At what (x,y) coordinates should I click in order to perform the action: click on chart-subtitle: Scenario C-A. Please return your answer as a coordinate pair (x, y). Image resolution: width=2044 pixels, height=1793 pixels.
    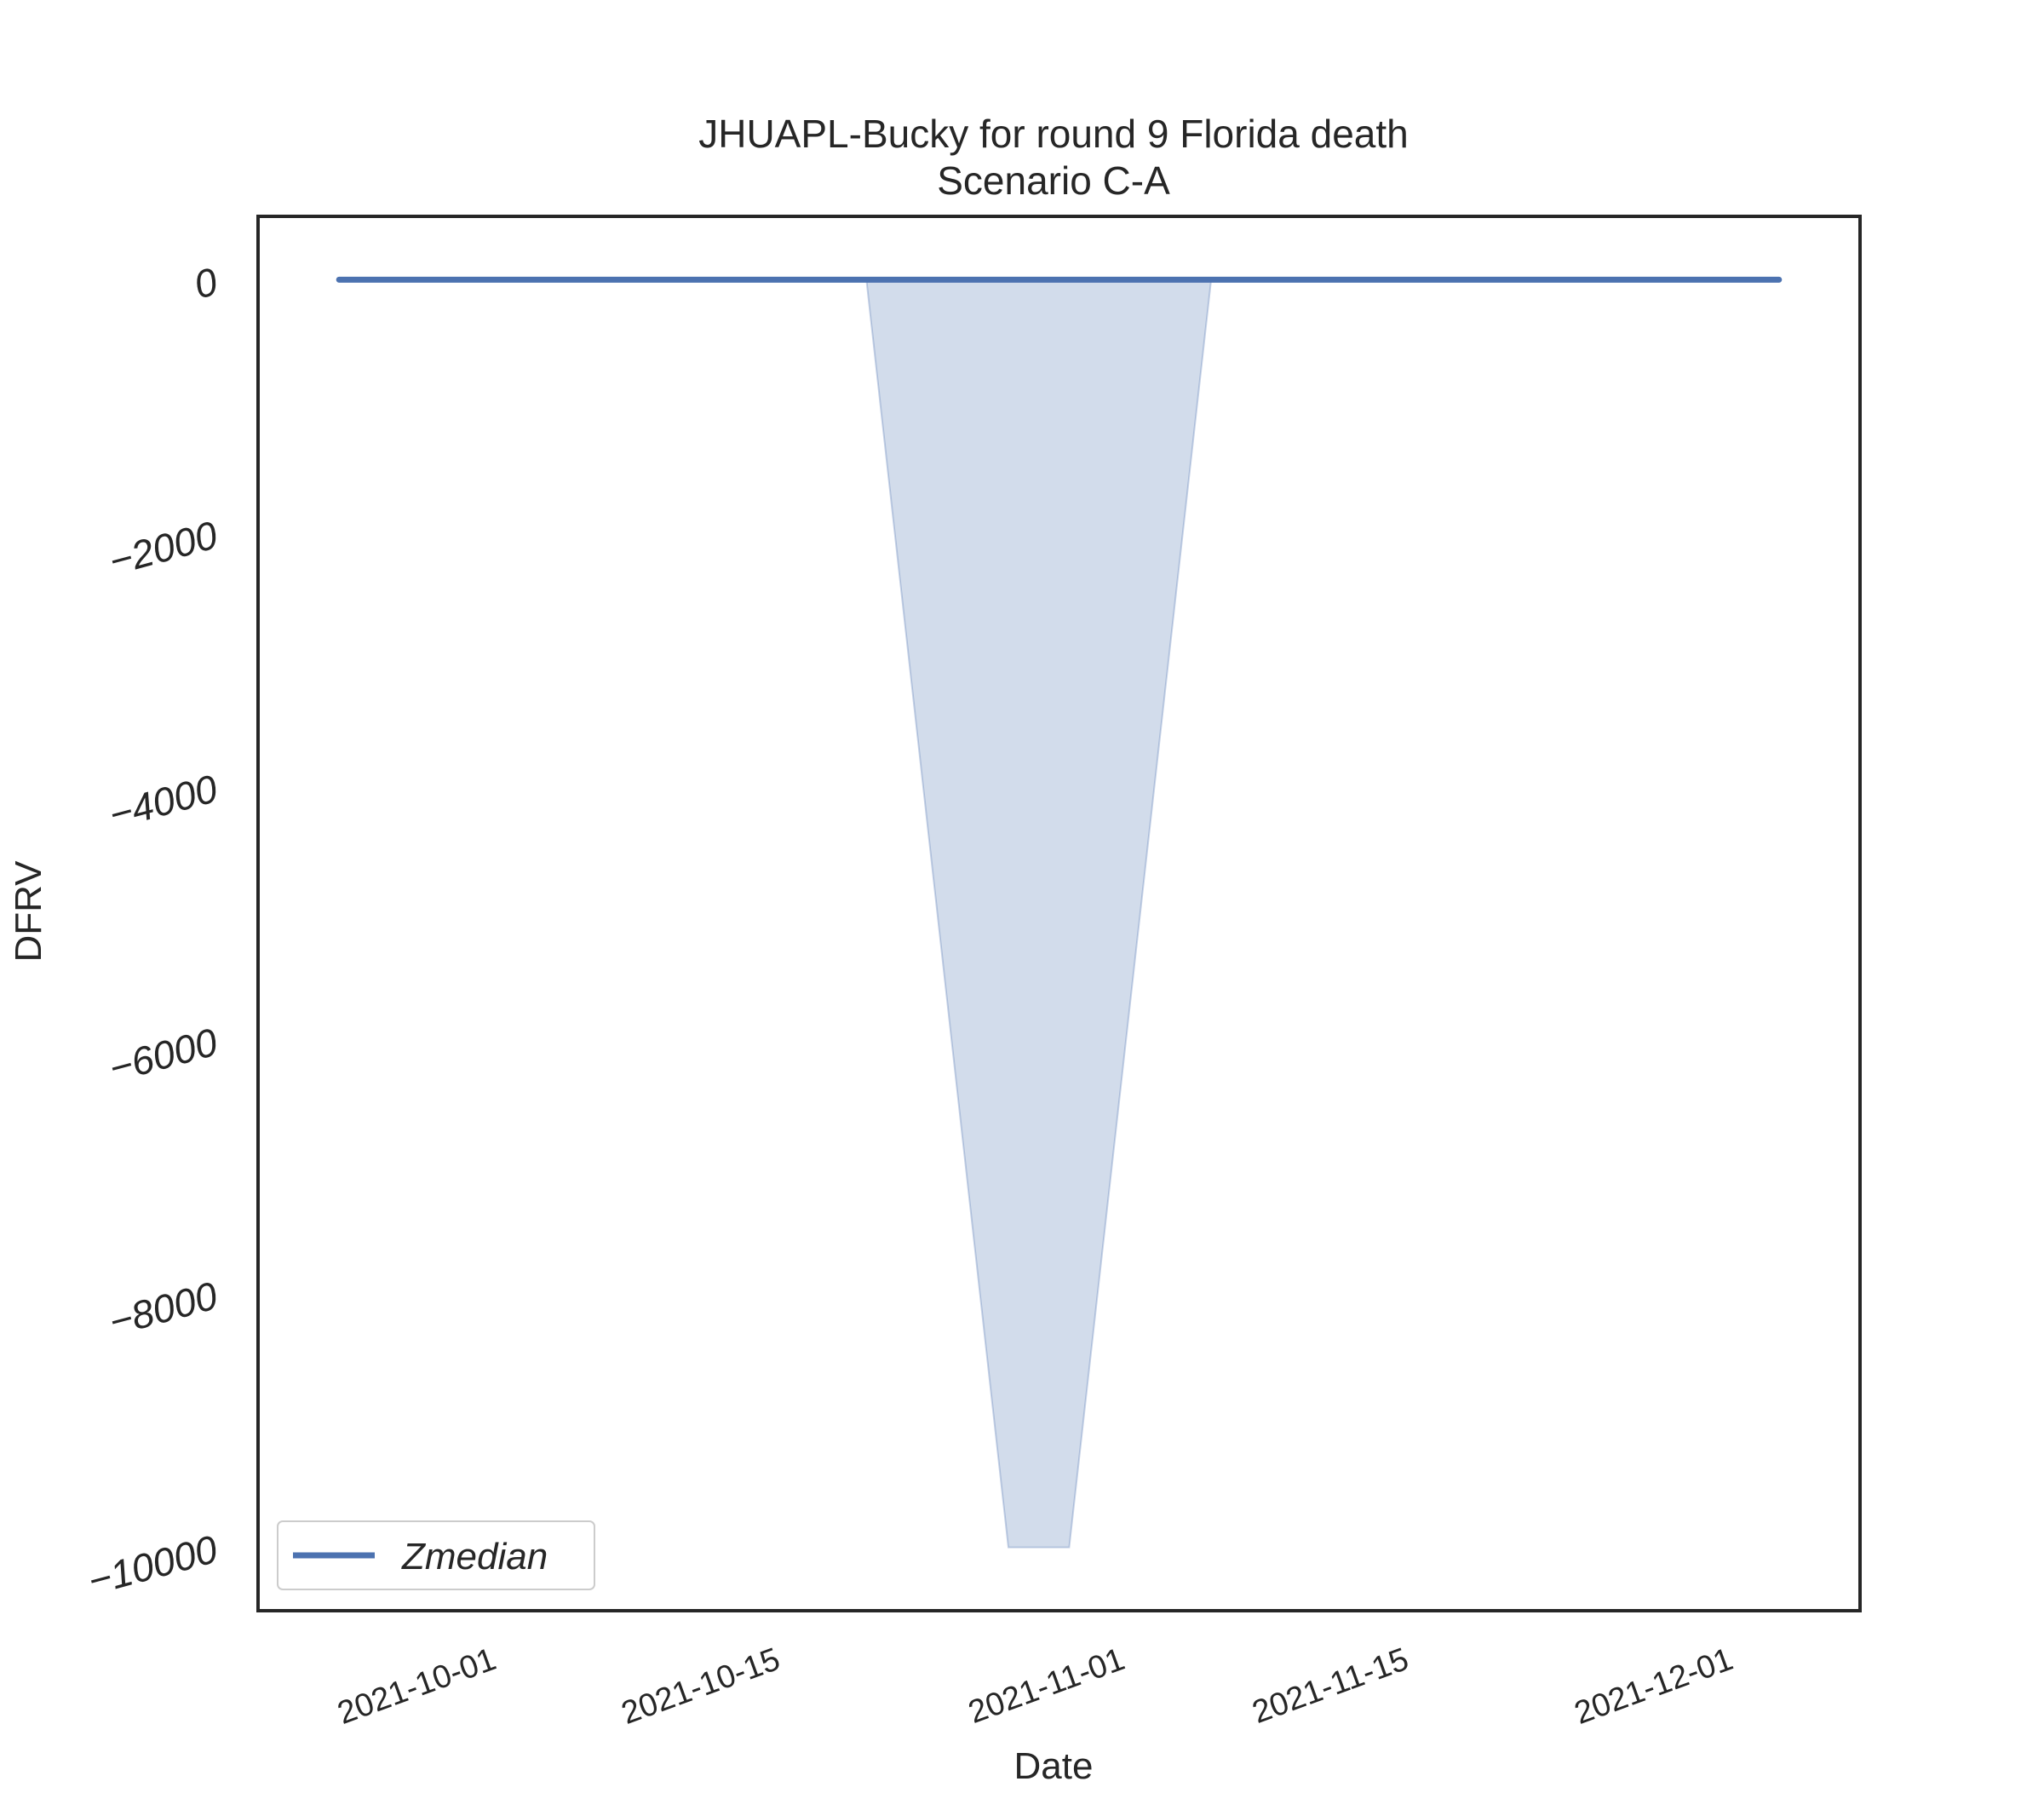
    Looking at the image, I should click on (1053, 181).